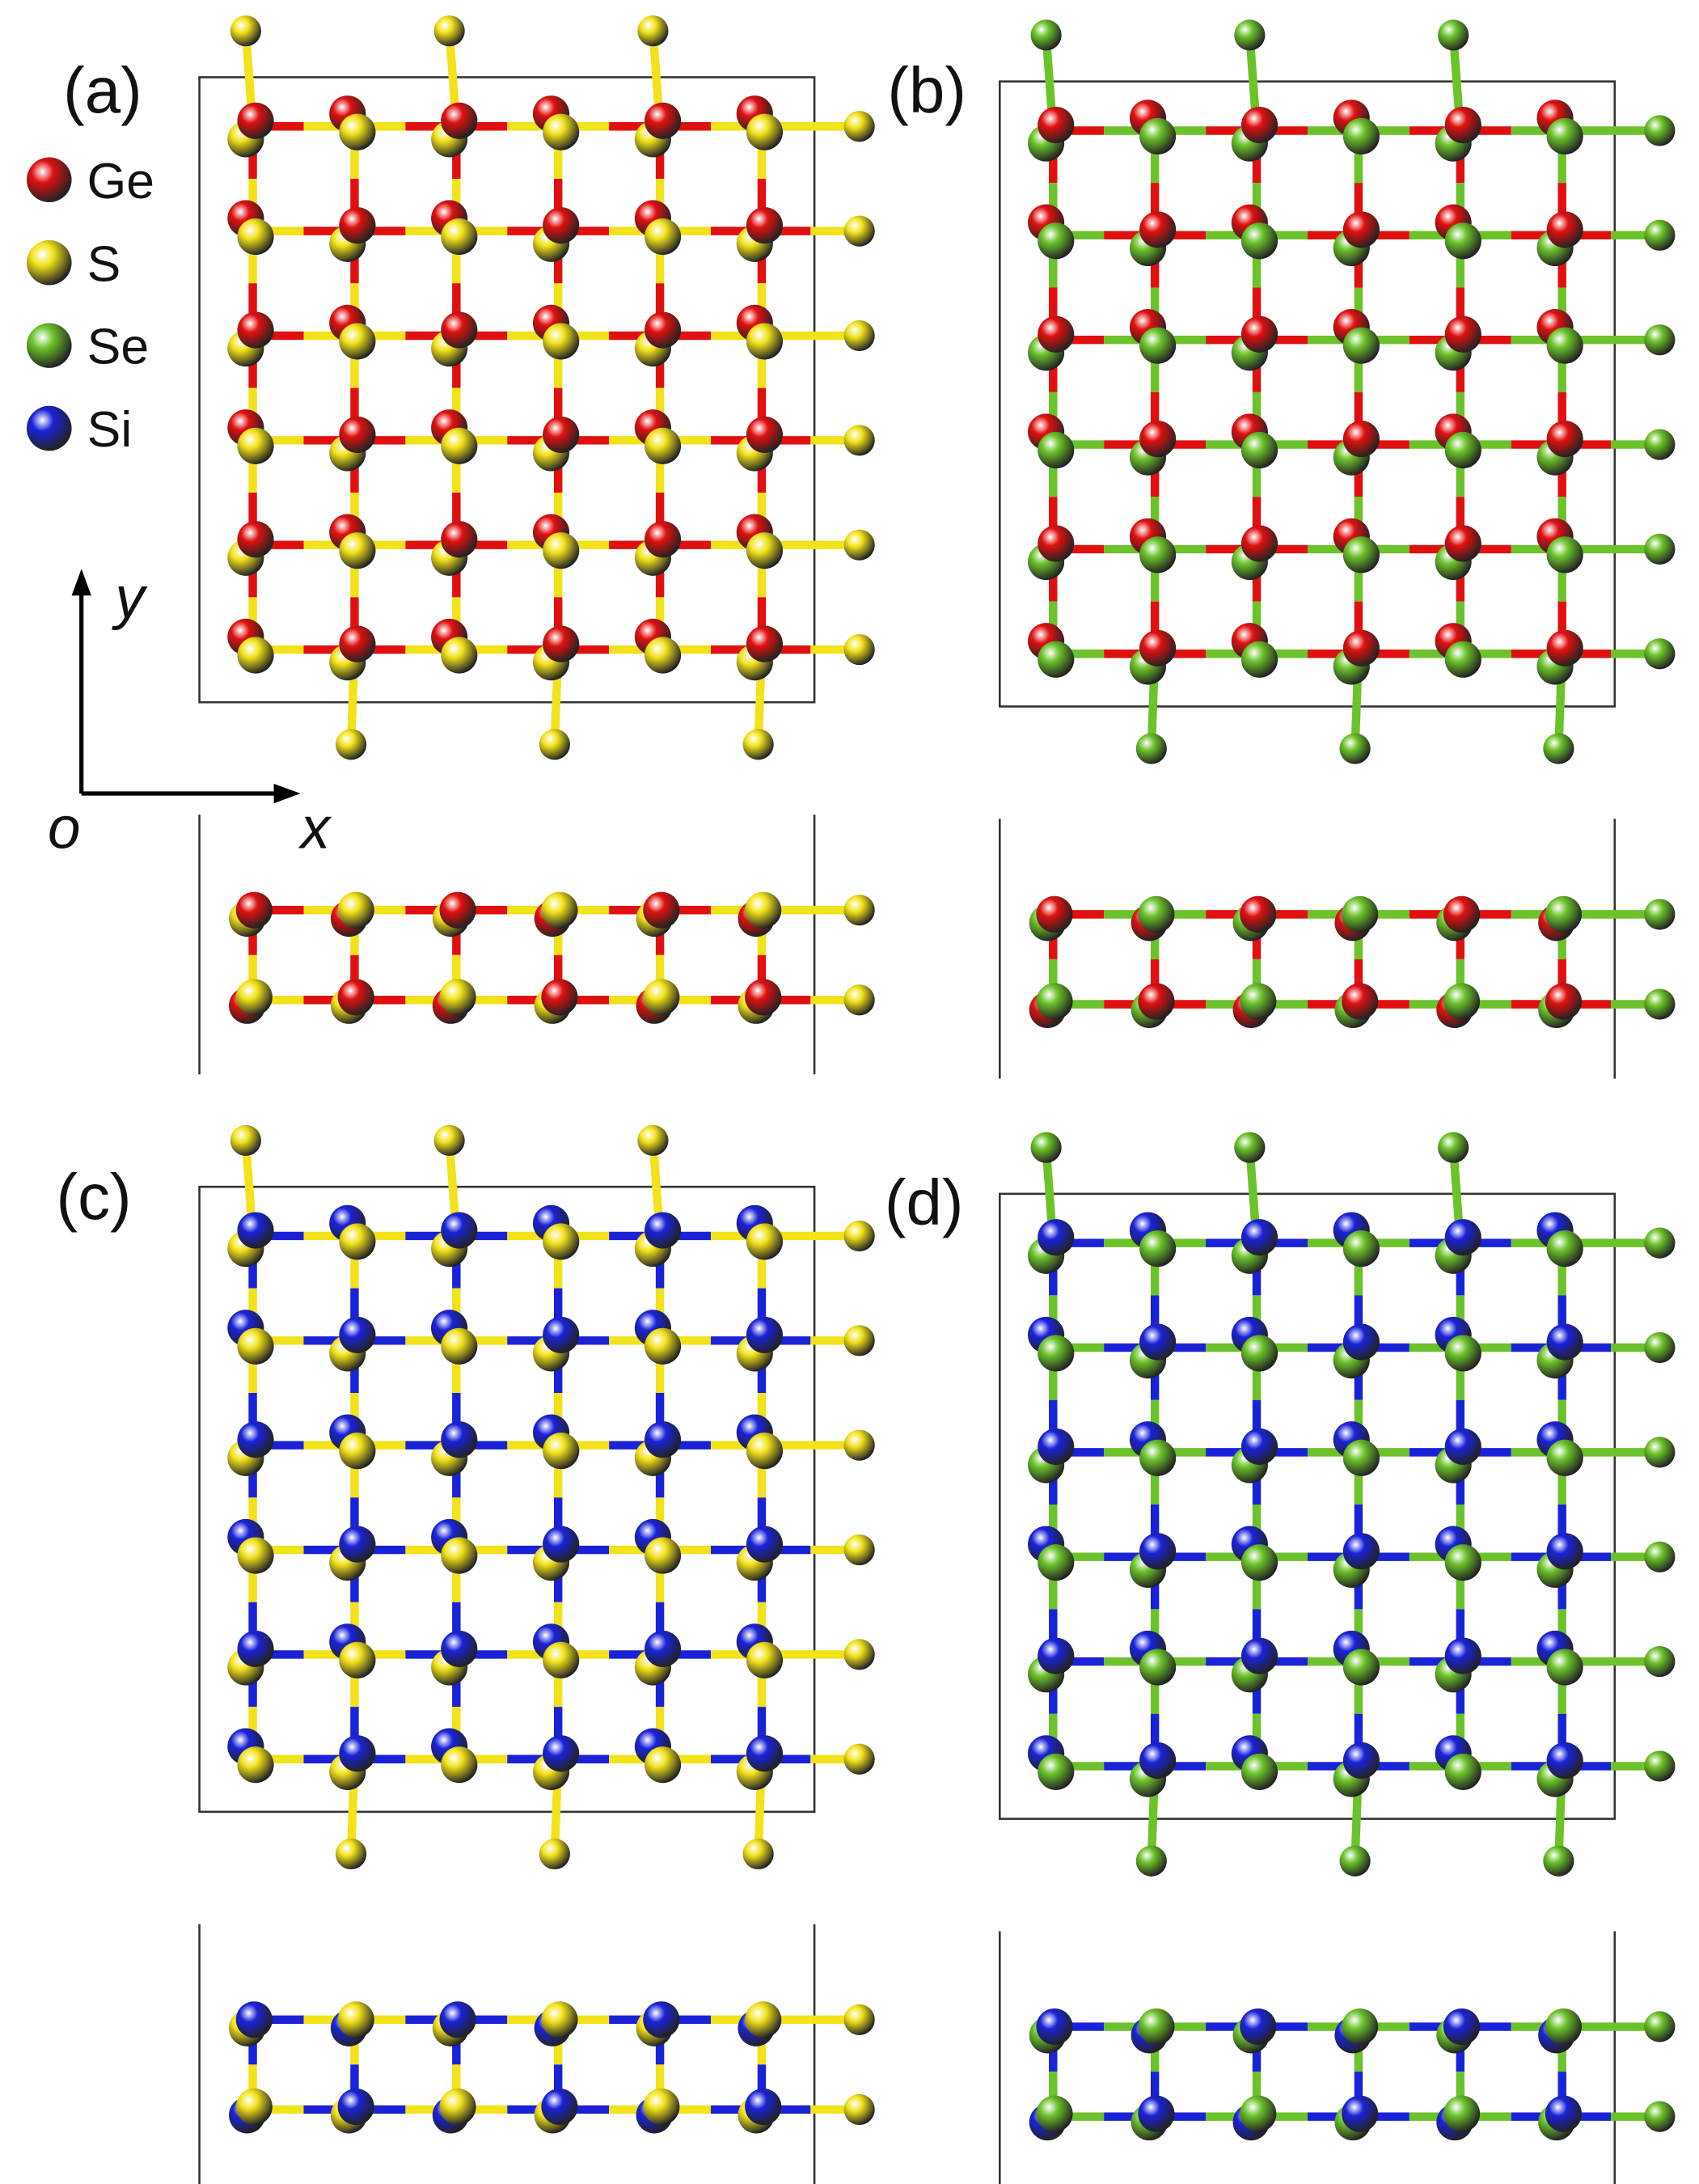 The width and height of the screenshot is (1699, 2184). What do you see at coordinates (186, 686) in the screenshot?
I see `axis-arrows` at bounding box center [186, 686].